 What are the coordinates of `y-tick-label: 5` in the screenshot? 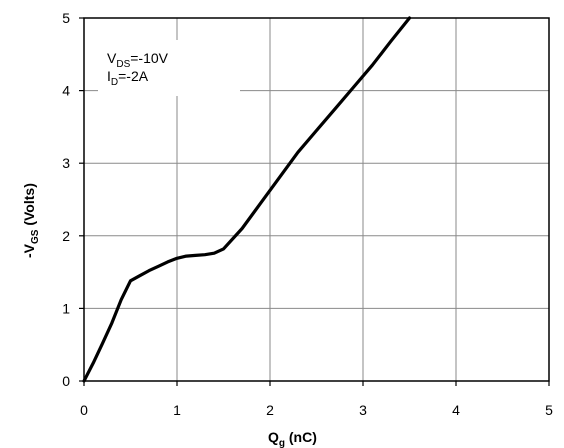 It's located at (66, 18).